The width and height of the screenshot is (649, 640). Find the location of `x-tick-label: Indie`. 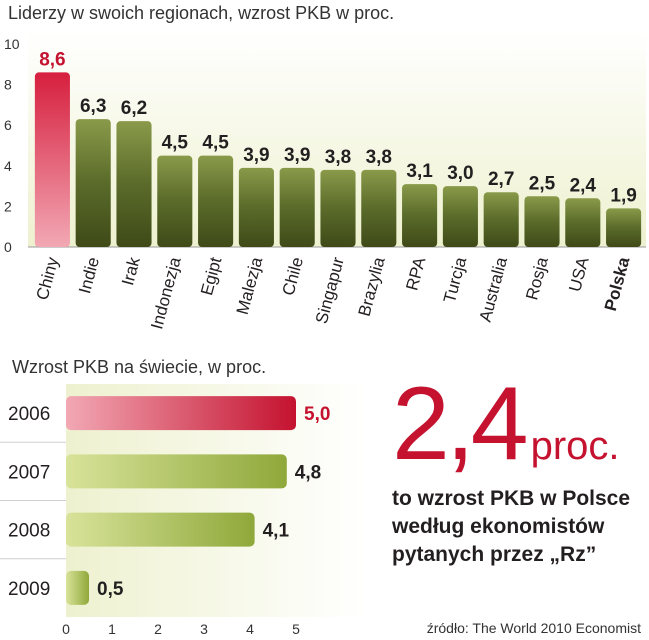

x-tick-label: Indie is located at coordinates (89, 275).